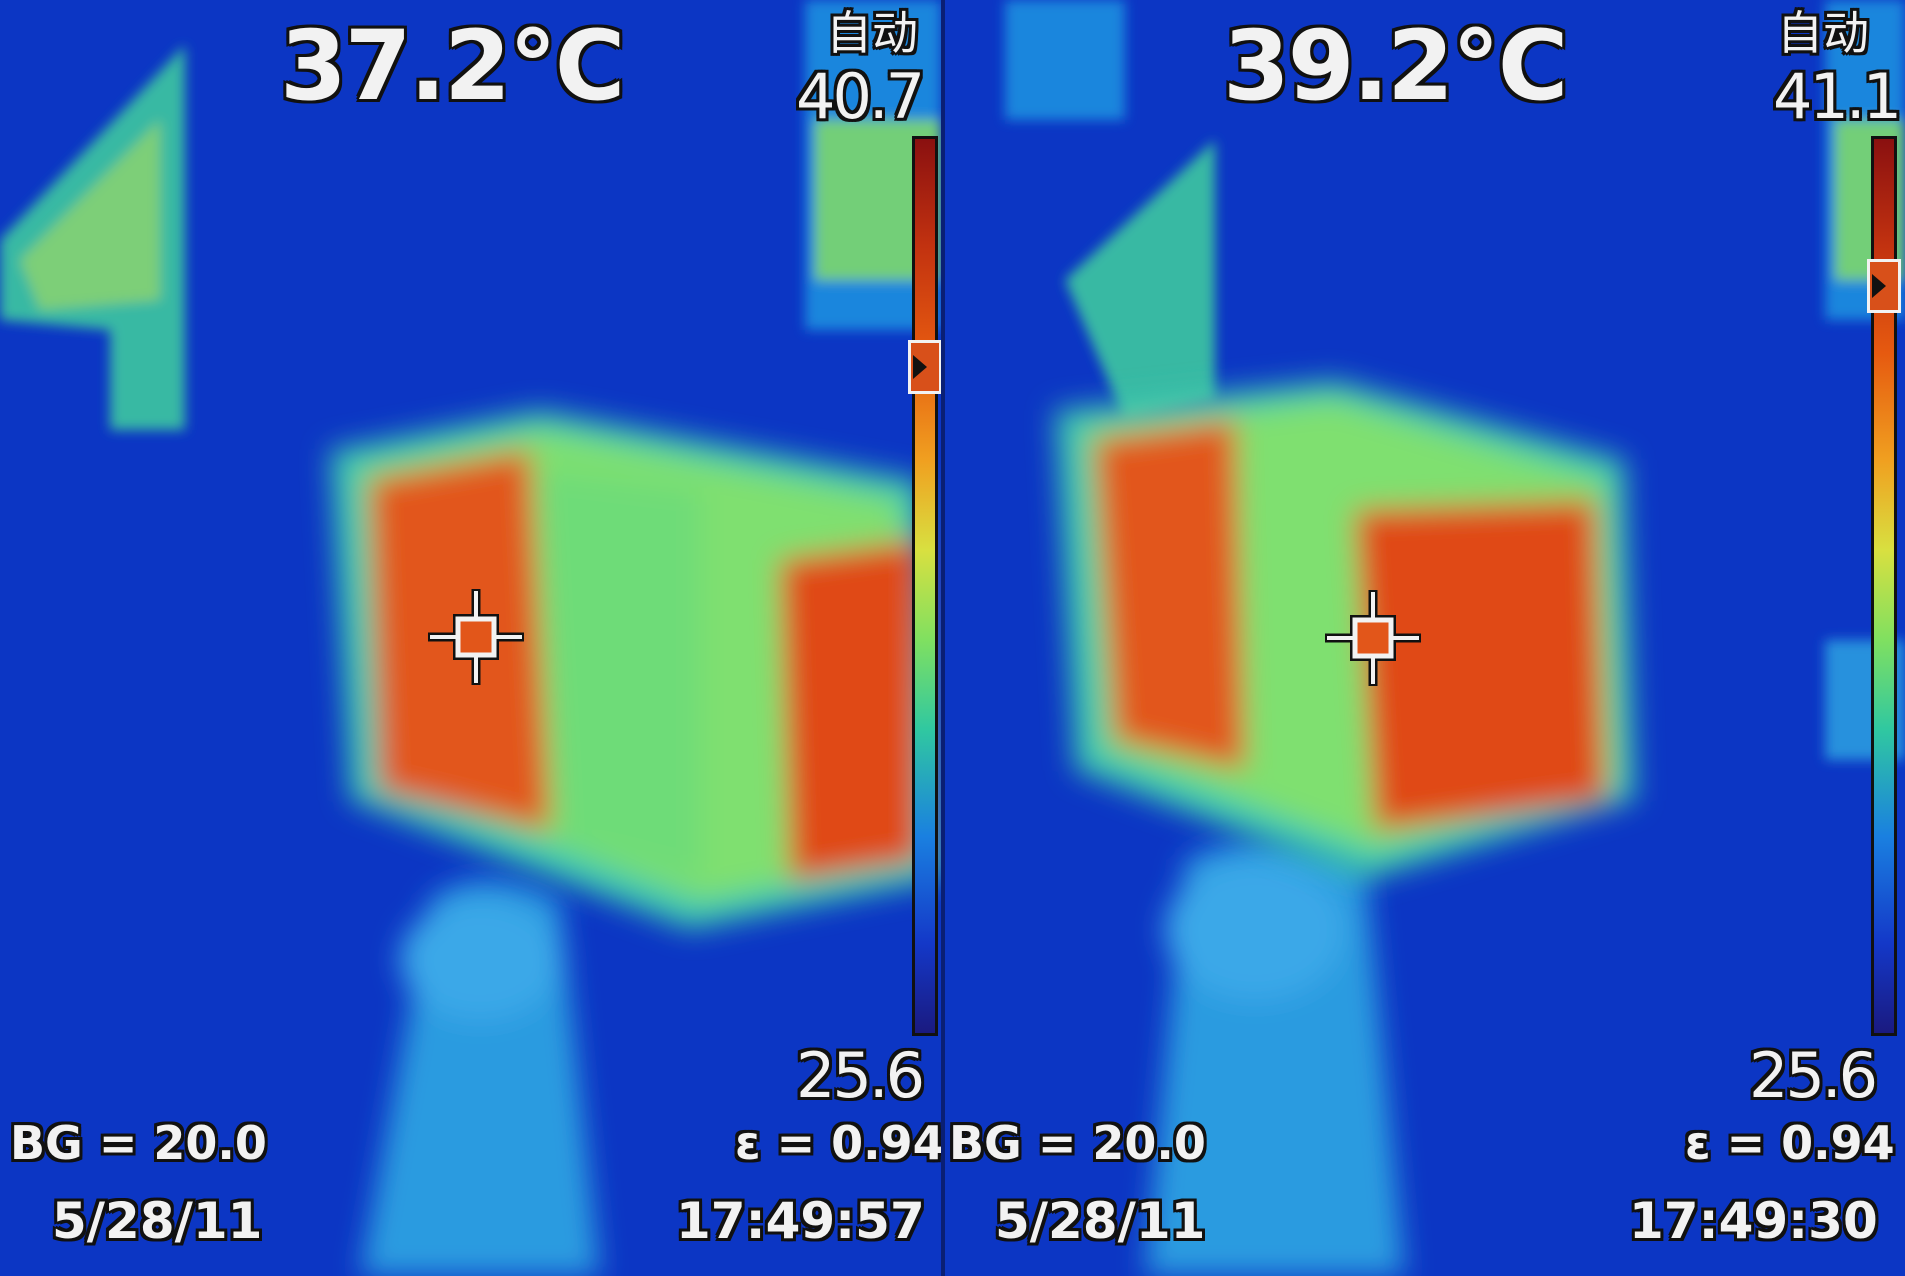 Image resolution: width=1905 pixels, height=1276 pixels. What do you see at coordinates (1395, 66) in the screenshot?
I see `spot-temperature: 39.2°C` at bounding box center [1395, 66].